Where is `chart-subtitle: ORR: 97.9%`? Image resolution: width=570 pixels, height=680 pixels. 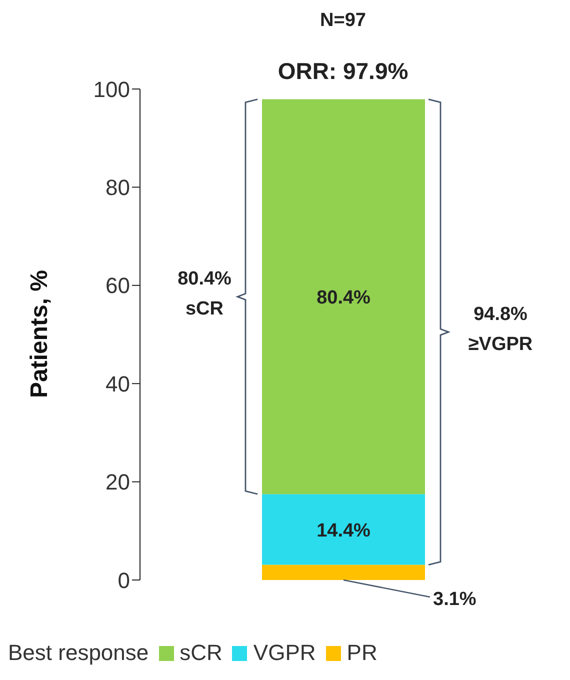
chart-subtitle: ORR: 97.9% is located at coordinates (343, 71).